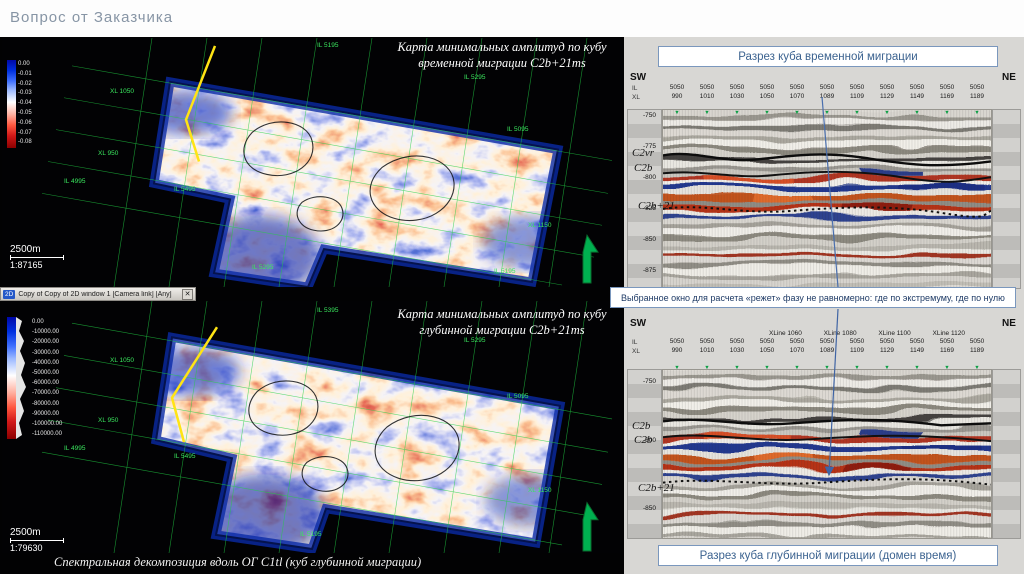 This screenshot has height=574, width=1024. Describe the element at coordinates (26, 548) in the screenshot. I see `scale-ratio: 1:79630` at that location.